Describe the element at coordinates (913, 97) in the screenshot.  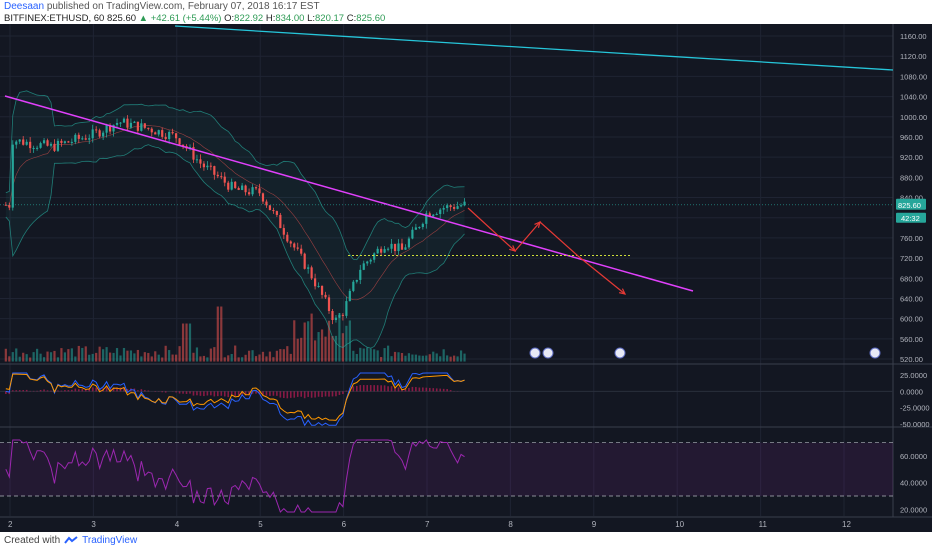
I see `price-tick-label: 1040.00` at that location.